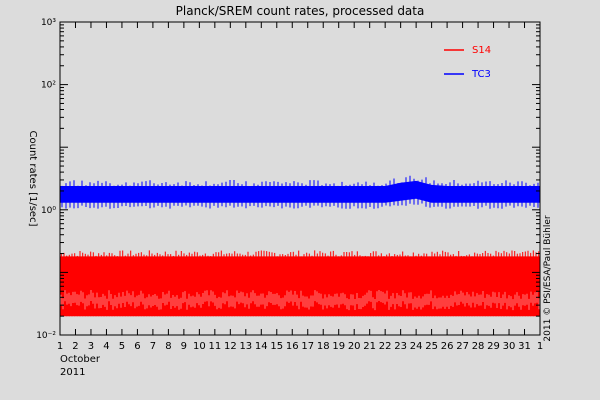 This screenshot has width=600, height=400. Describe the element at coordinates (307, 346) in the screenshot. I see `x-tick-label: 17` at that location.